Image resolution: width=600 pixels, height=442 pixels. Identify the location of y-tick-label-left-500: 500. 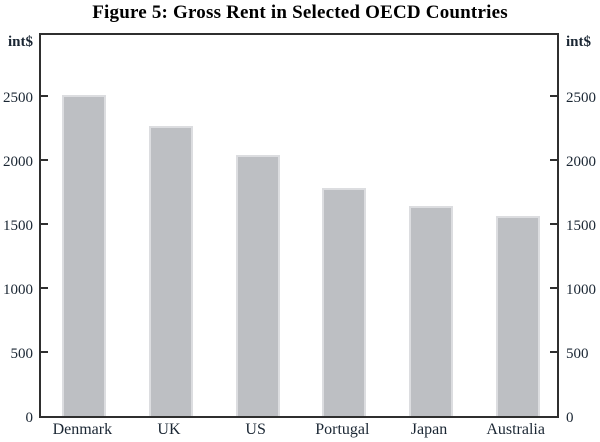
(22, 354).